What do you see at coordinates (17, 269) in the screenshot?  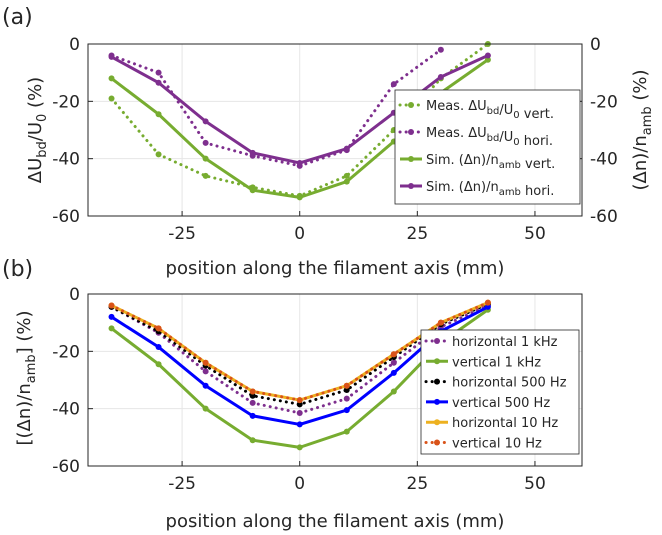 I see `panel-b-label: (b)` at bounding box center [17, 269].